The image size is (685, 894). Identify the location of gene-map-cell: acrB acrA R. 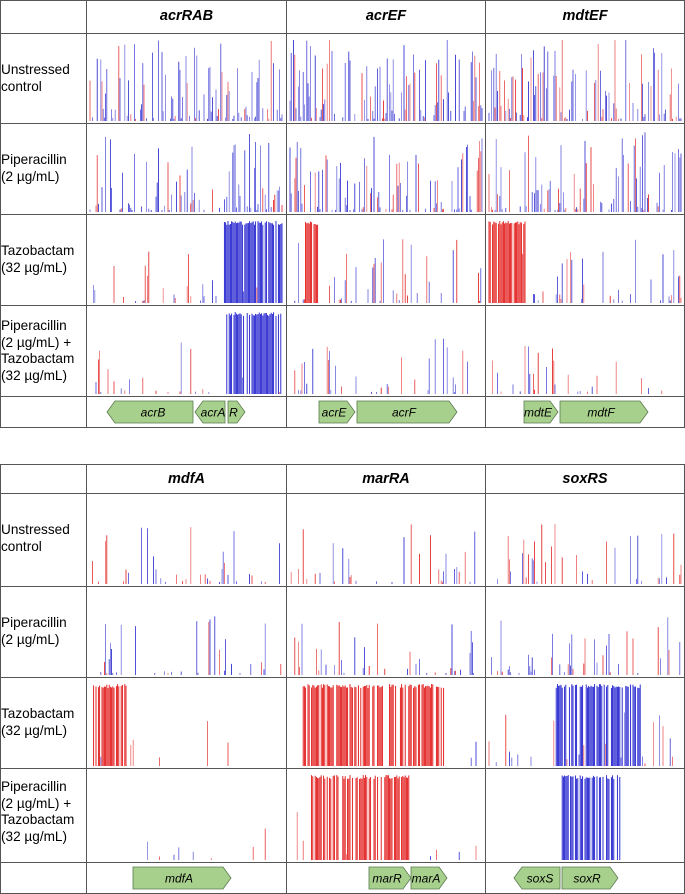
(186, 412).